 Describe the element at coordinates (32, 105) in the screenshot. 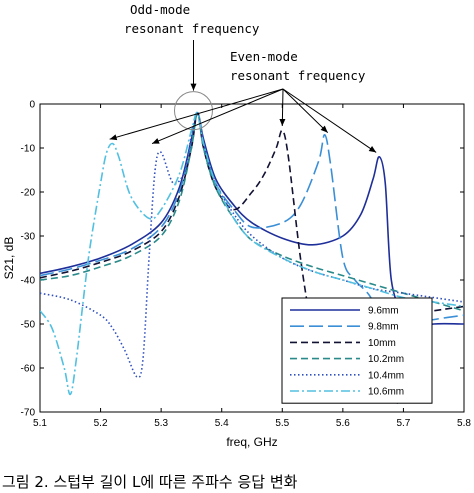

I see `y-tick-label: 0` at that location.